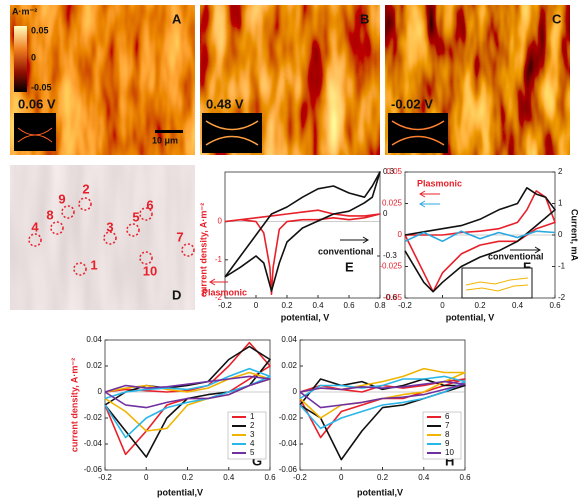 Image resolution: width=582 pixels, height=499 pixels. What do you see at coordinates (289, 339) in the screenshot?
I see `y-tick-label: 0.04` at bounding box center [289, 339].